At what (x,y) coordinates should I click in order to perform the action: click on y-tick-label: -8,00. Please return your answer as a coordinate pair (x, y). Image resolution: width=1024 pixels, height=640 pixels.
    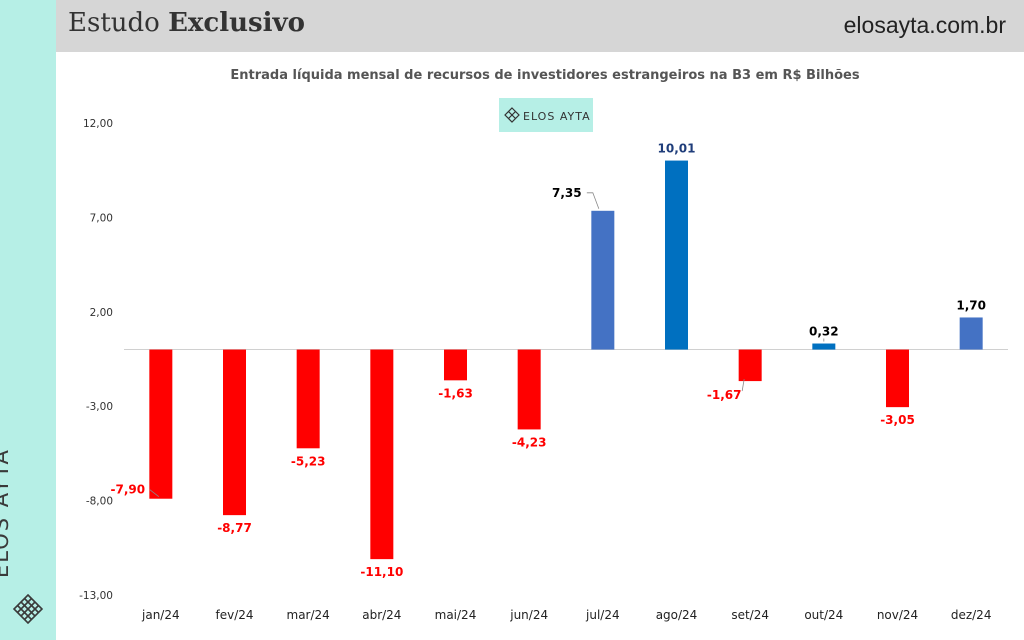
    Looking at the image, I should click on (99, 502).